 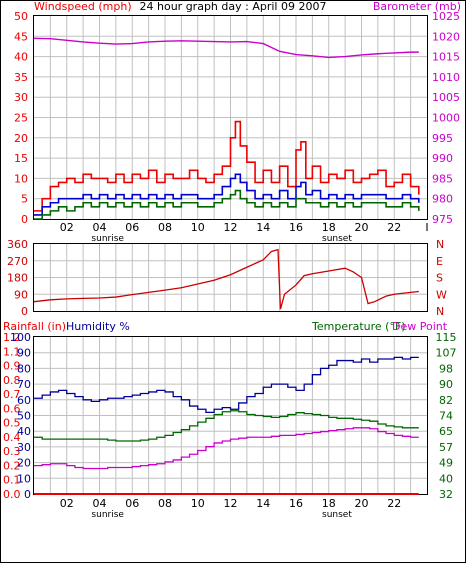 What do you see at coordinates (12, 394) in the screenshot?
I see `rainfall-tick-label: 0.7` at bounding box center [12, 394].